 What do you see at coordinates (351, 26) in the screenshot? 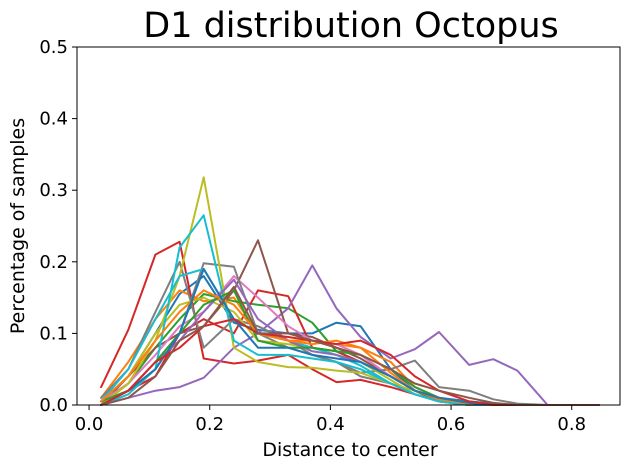
I see `chart-title: D1 distribution Octopus` at bounding box center [351, 26].